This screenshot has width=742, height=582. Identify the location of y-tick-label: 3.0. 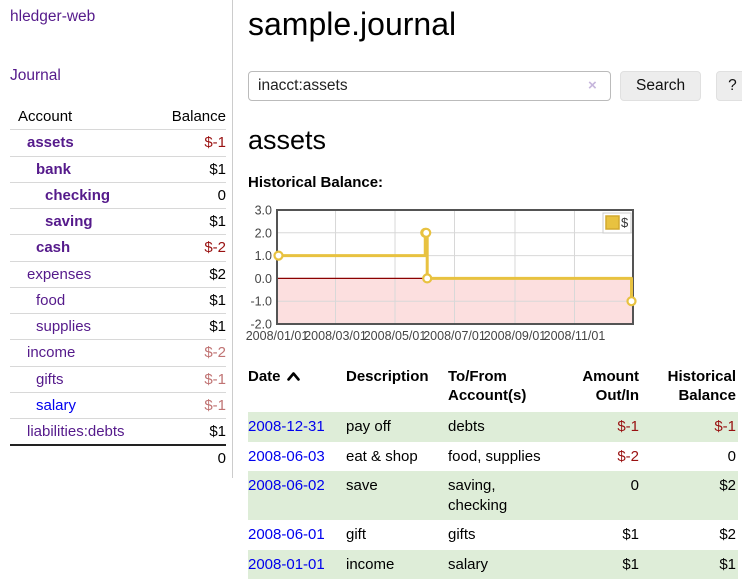
(263, 210).